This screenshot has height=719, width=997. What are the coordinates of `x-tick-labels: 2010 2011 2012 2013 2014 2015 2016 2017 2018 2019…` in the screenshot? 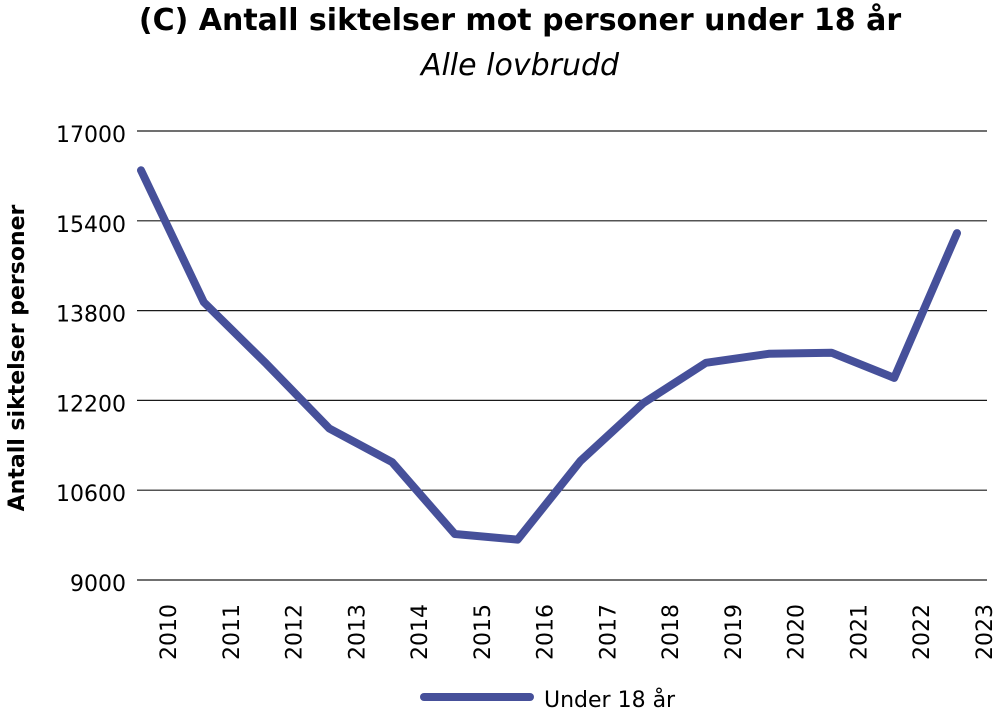 It's located at (577, 632).